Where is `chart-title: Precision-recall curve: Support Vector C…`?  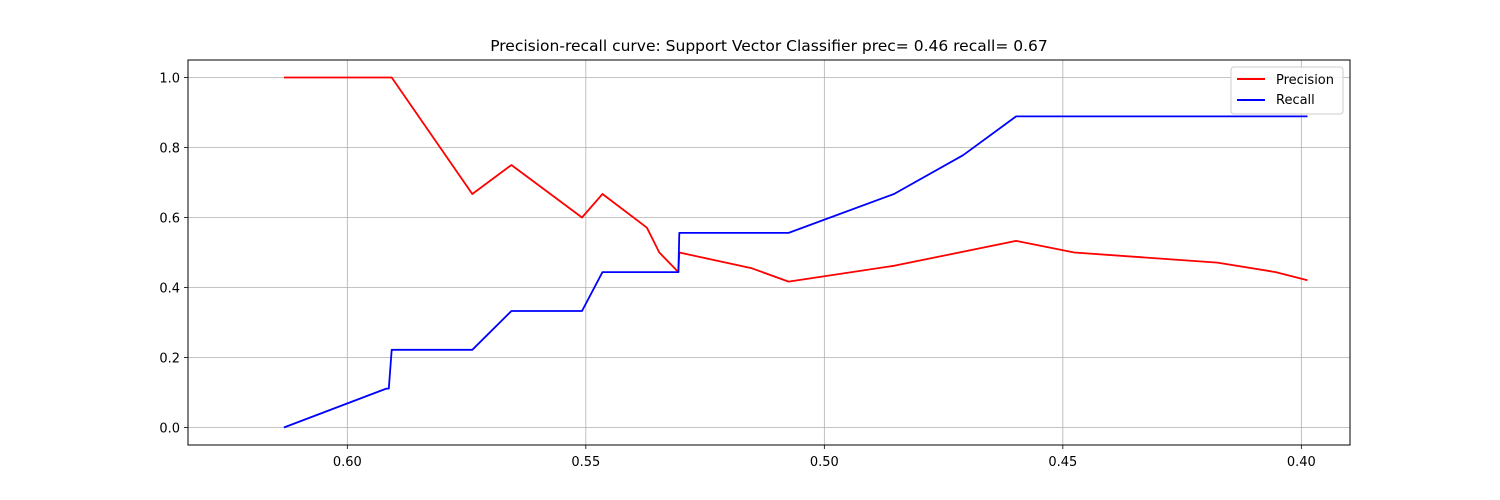 chart-title: Precision-recall curve: Support Vector C… is located at coordinates (769, 46).